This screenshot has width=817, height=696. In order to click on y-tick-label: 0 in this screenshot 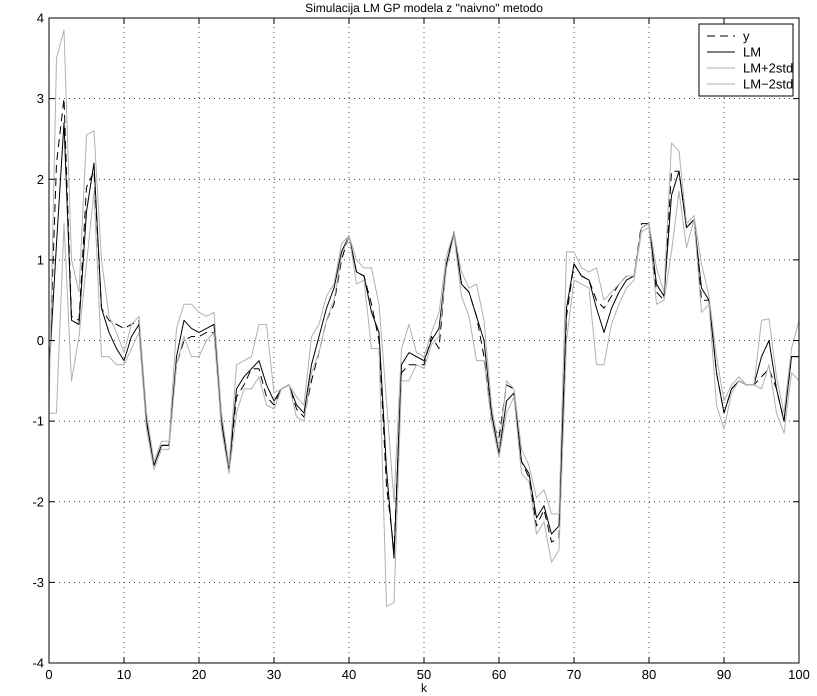, I will do `click(40, 340)`.